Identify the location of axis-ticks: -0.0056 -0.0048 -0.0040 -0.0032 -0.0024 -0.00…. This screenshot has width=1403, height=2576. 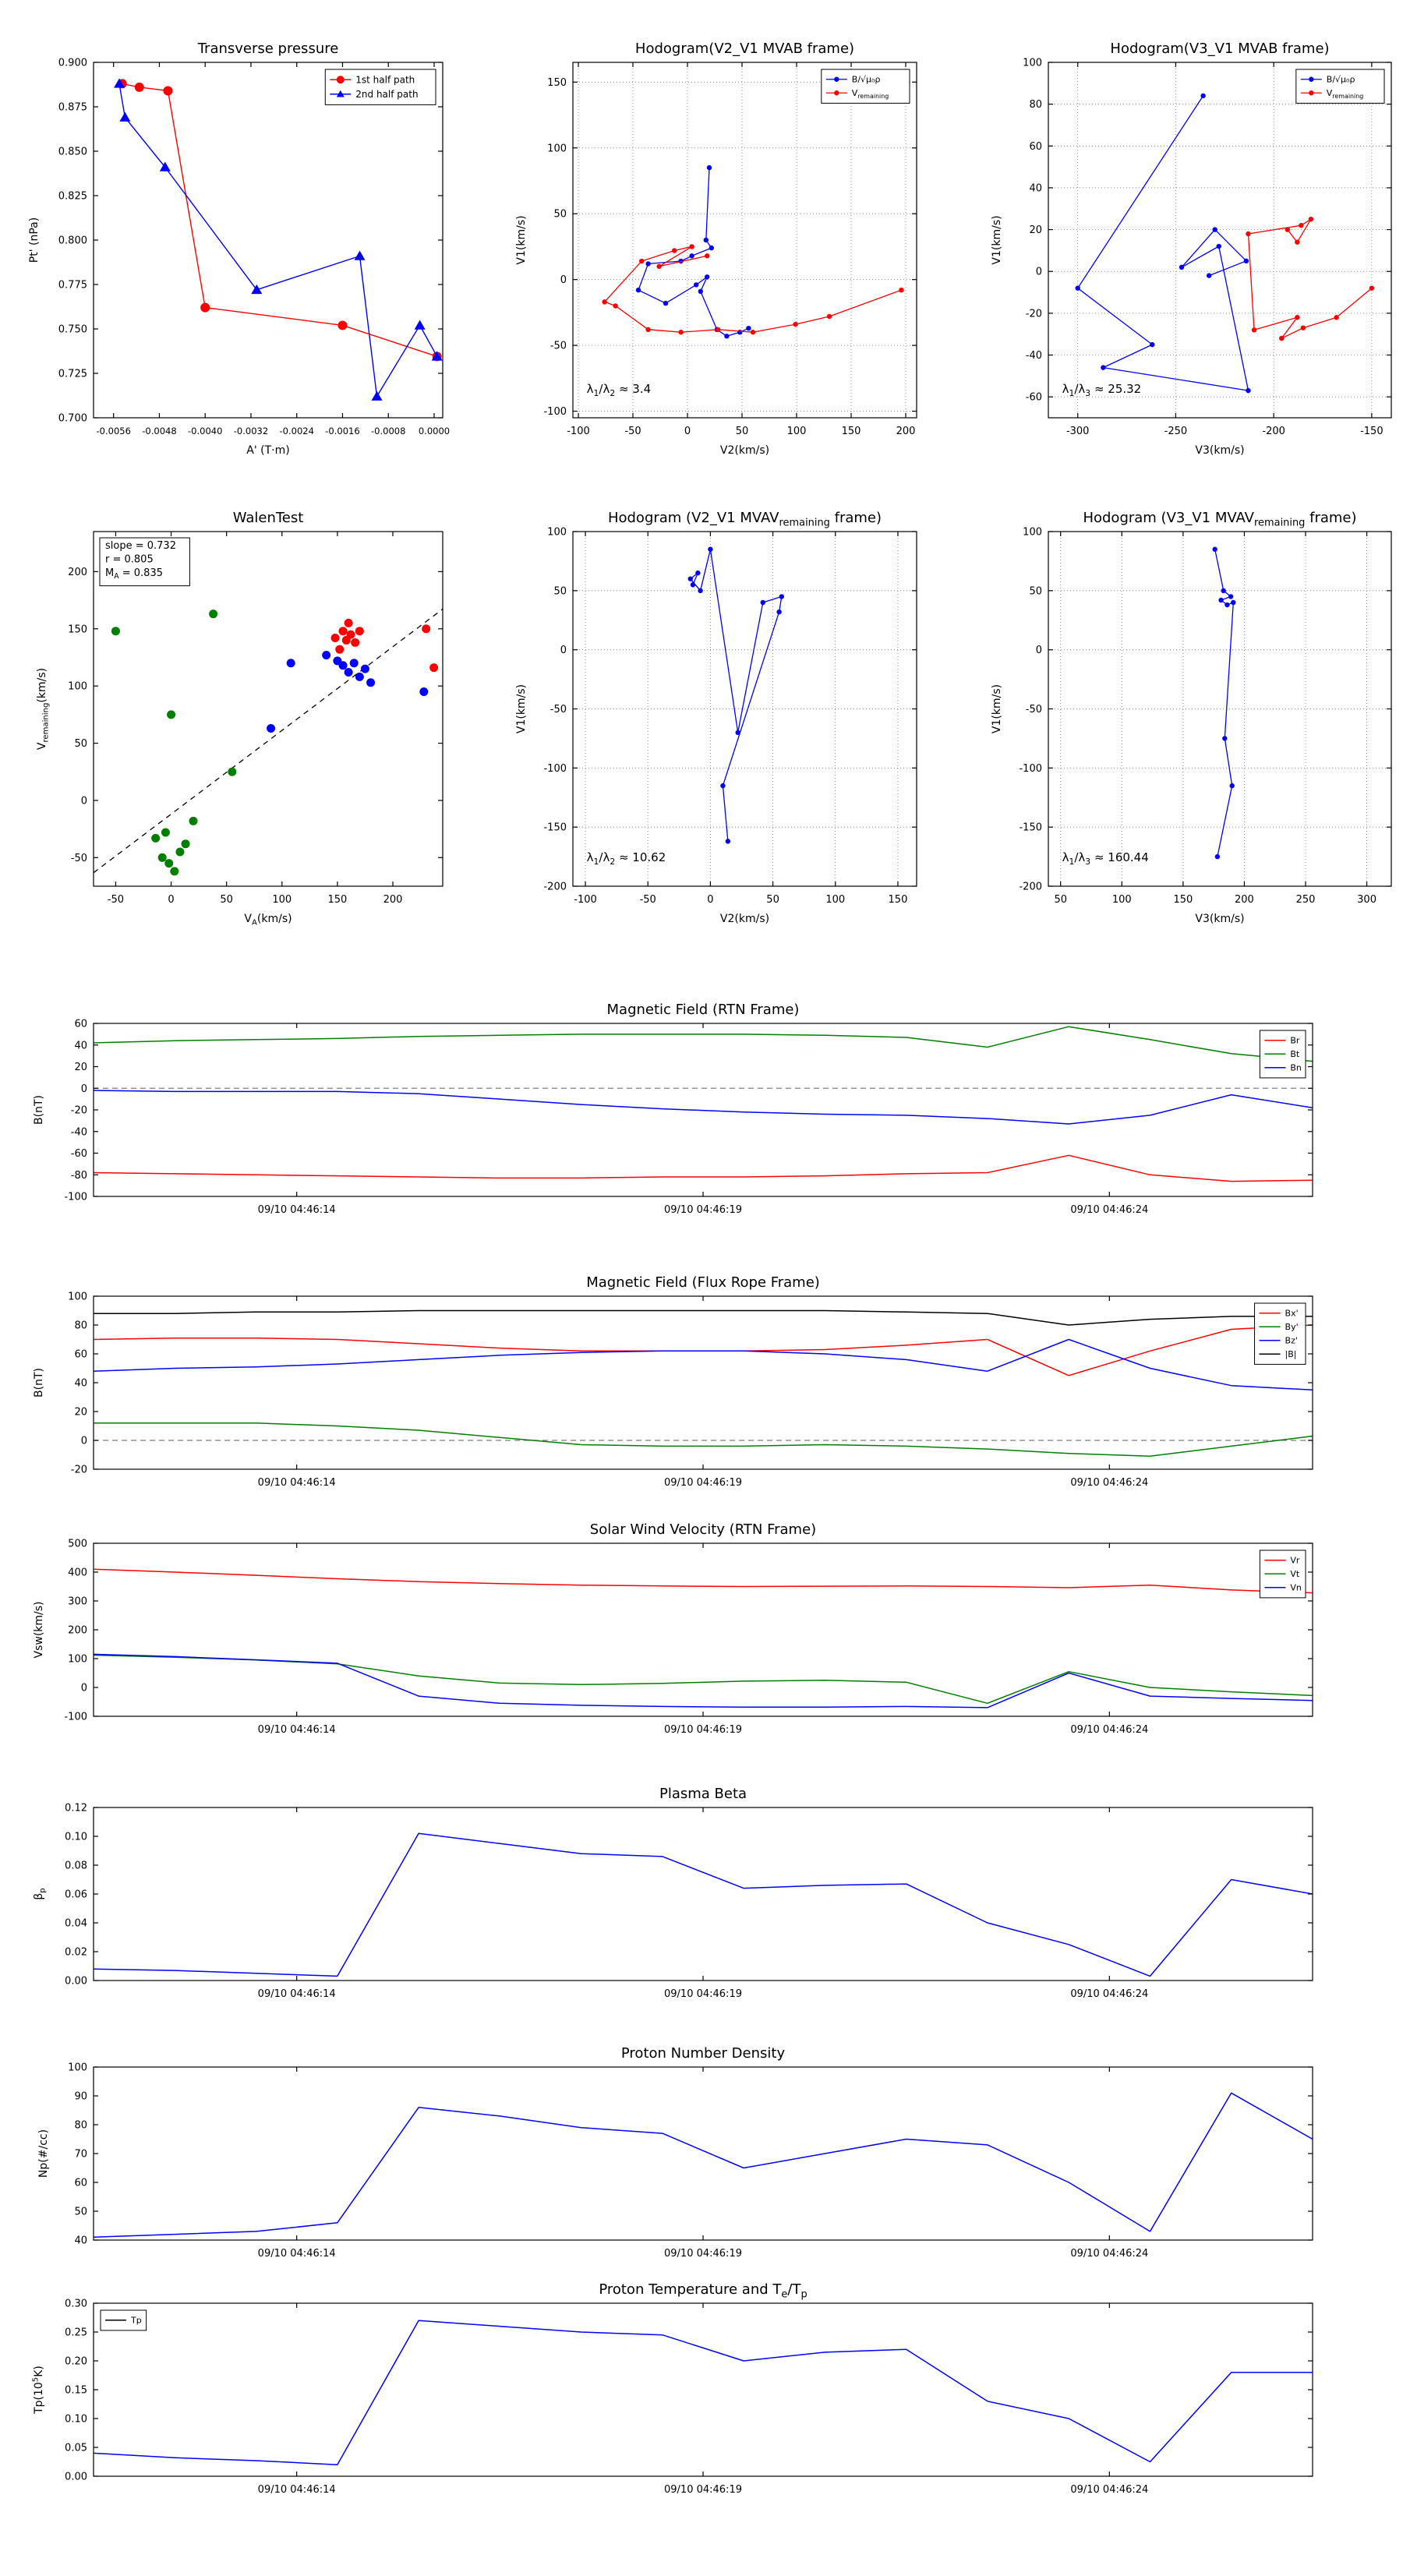
(254, 247).